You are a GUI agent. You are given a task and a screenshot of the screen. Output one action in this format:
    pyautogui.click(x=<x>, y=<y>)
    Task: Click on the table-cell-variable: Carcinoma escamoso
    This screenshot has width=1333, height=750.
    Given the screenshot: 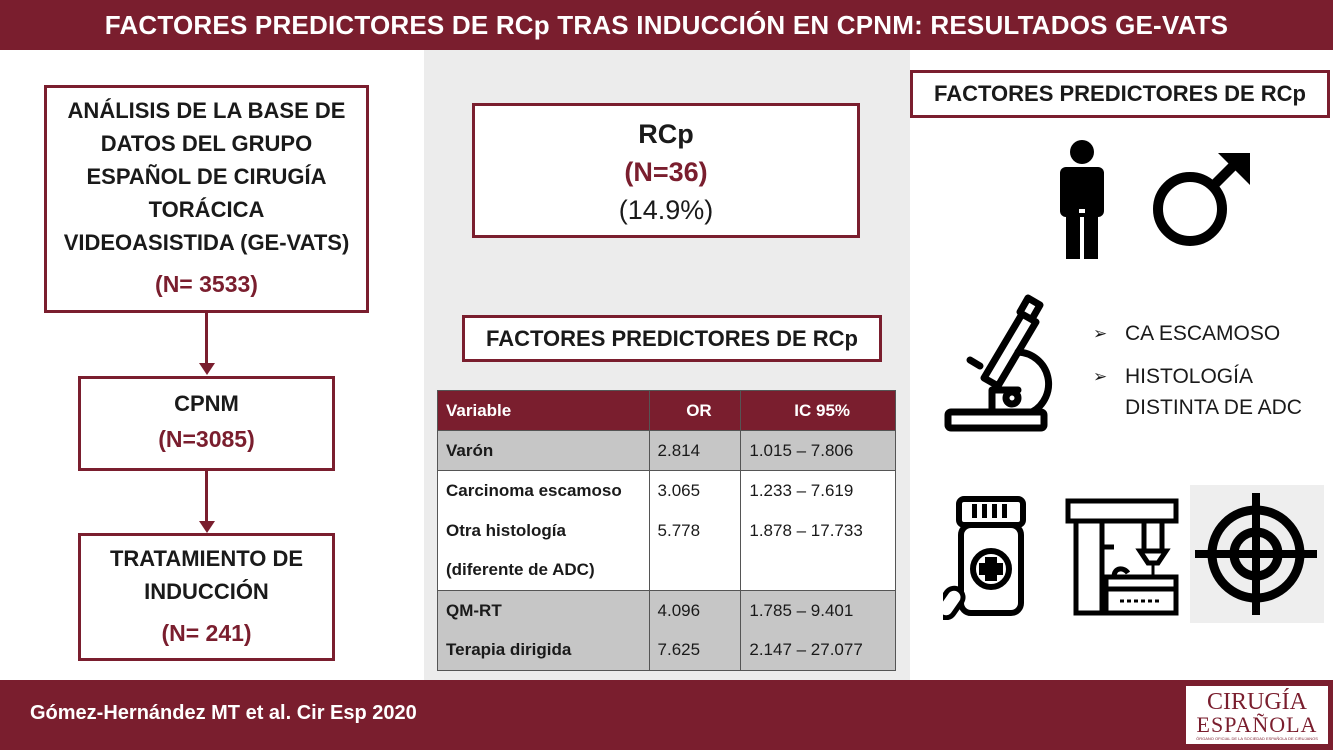 What is the action you would take?
    pyautogui.click(x=543, y=490)
    